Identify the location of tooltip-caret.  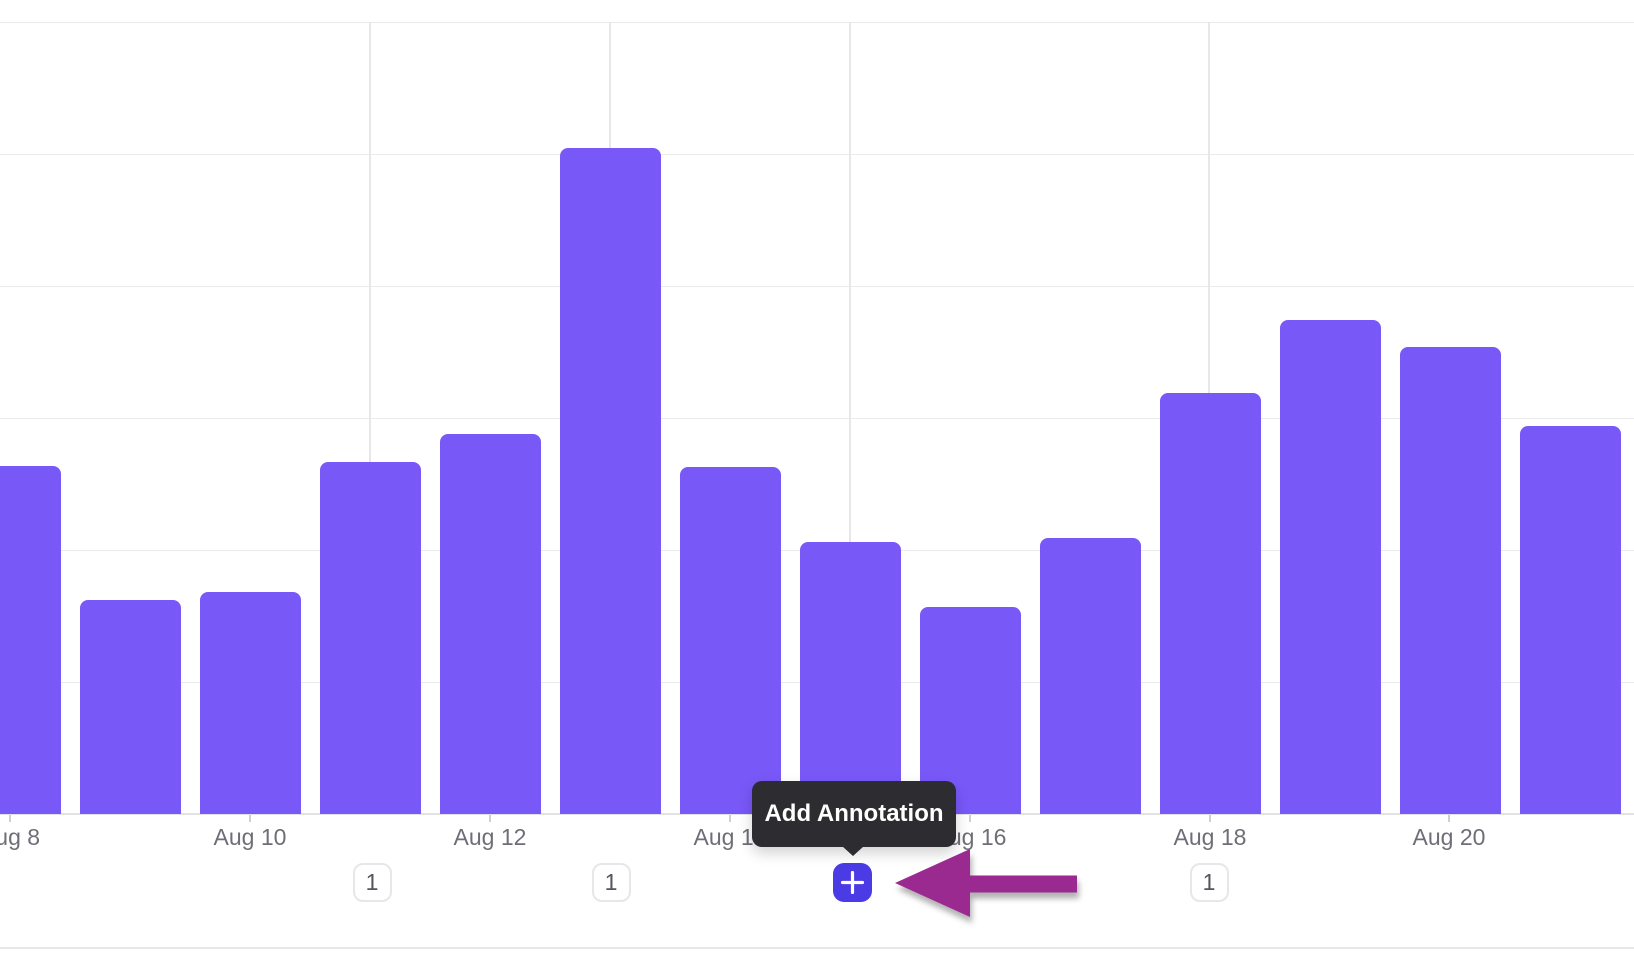
(853, 851).